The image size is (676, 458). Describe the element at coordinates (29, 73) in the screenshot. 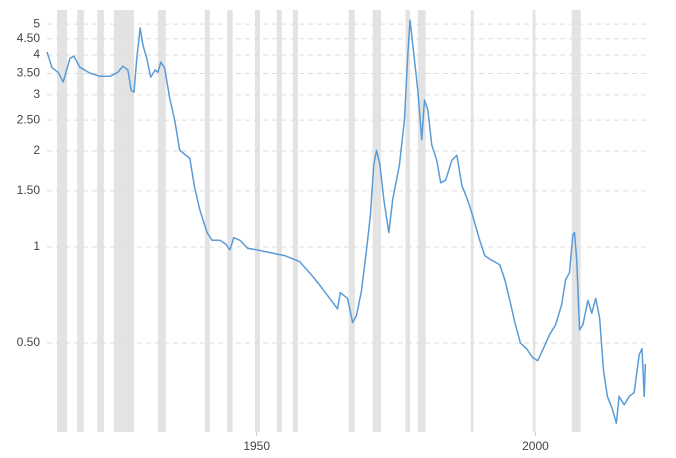

I see `y-tick-label: 3.50` at that location.